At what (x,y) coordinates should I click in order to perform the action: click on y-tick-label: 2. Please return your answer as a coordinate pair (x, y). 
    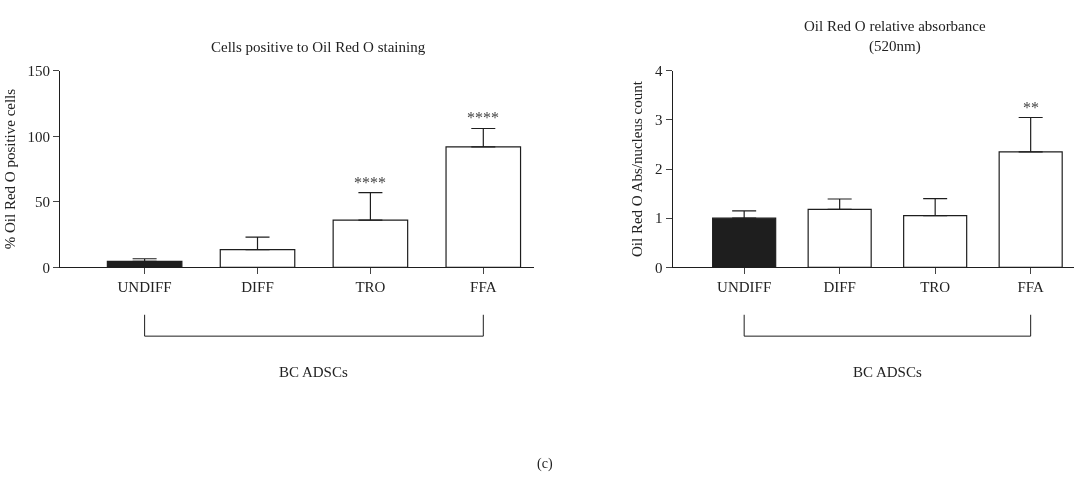
    Looking at the image, I should click on (659, 169).